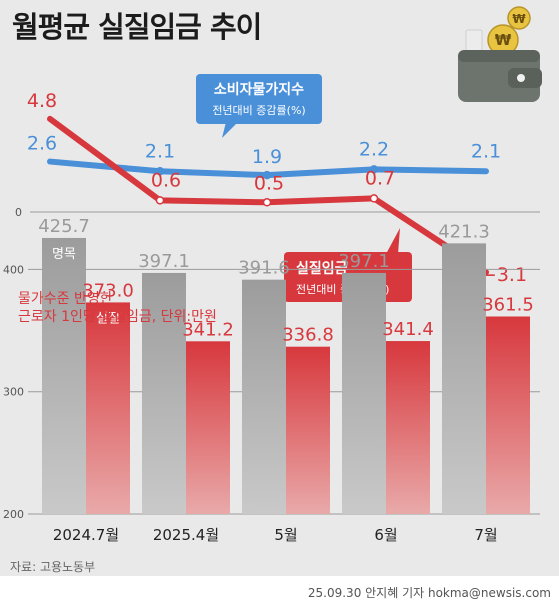 This screenshot has width=559, height=606. What do you see at coordinates (374, 149) in the screenshot?
I see `cpi-value-label: 2.2` at bounding box center [374, 149].